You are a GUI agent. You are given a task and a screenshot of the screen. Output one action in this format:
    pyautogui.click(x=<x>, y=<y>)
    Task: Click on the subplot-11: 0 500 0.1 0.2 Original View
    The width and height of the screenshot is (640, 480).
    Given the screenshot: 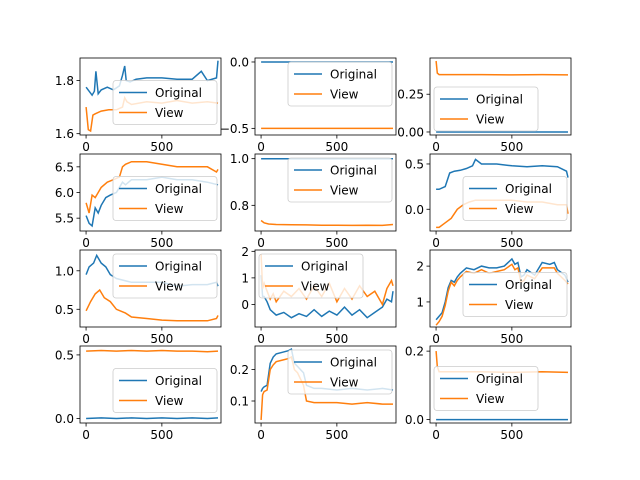 What is the action you would take?
    pyautogui.click(x=313, y=393)
    